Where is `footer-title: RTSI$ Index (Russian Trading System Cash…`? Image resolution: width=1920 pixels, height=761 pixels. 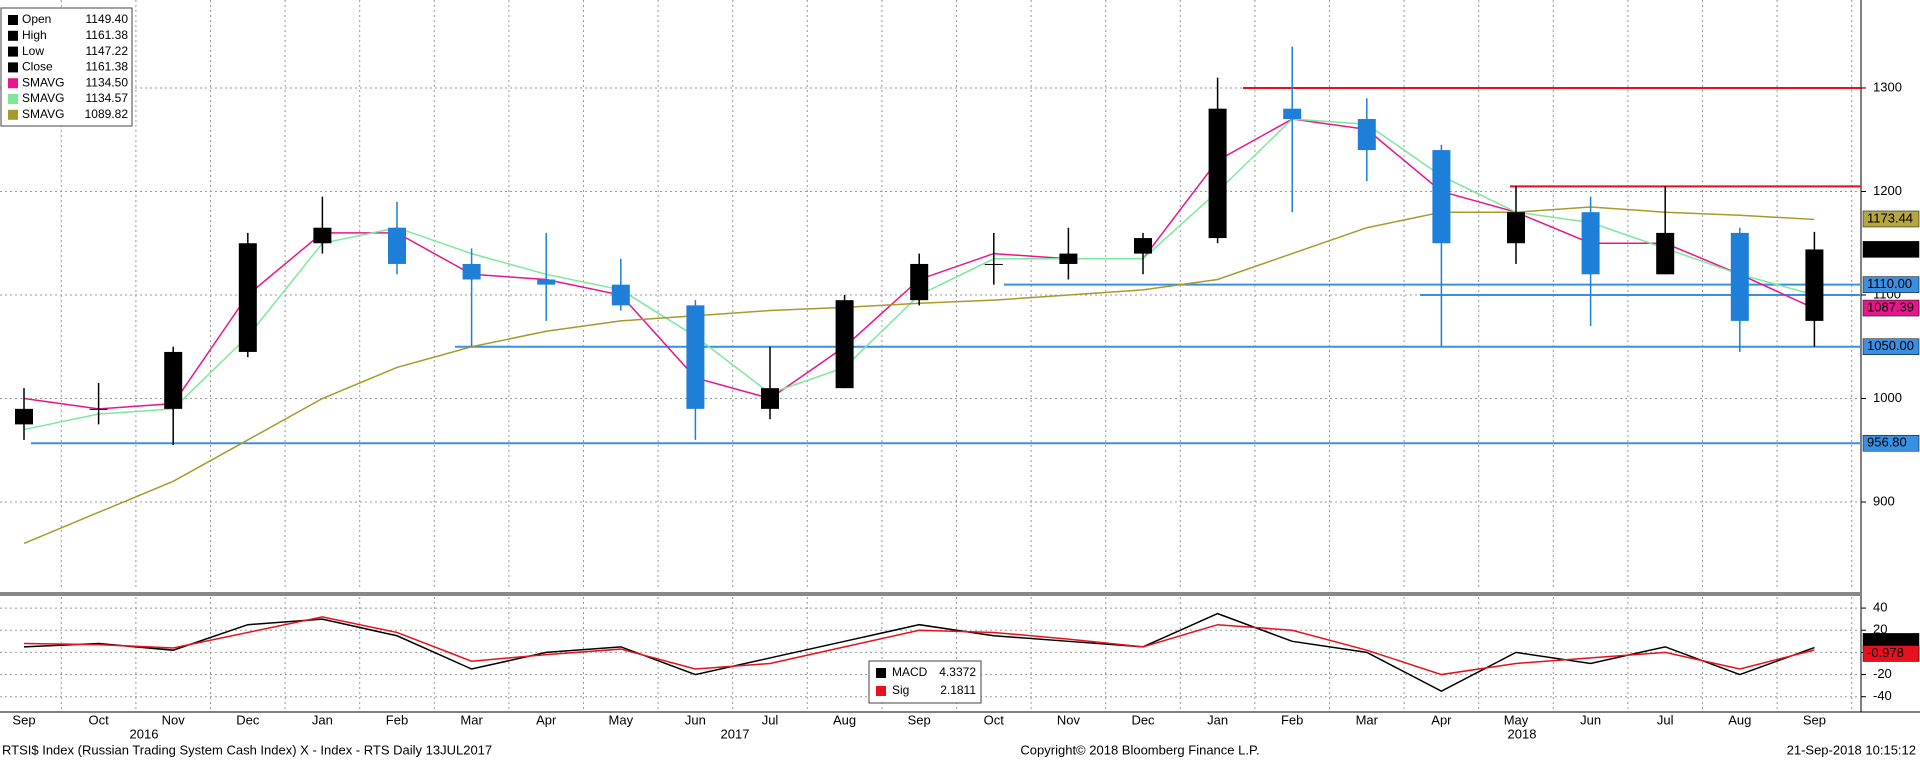
footer-title: RTSI$ Index (Russian Trading System Cash… is located at coordinates (247, 749).